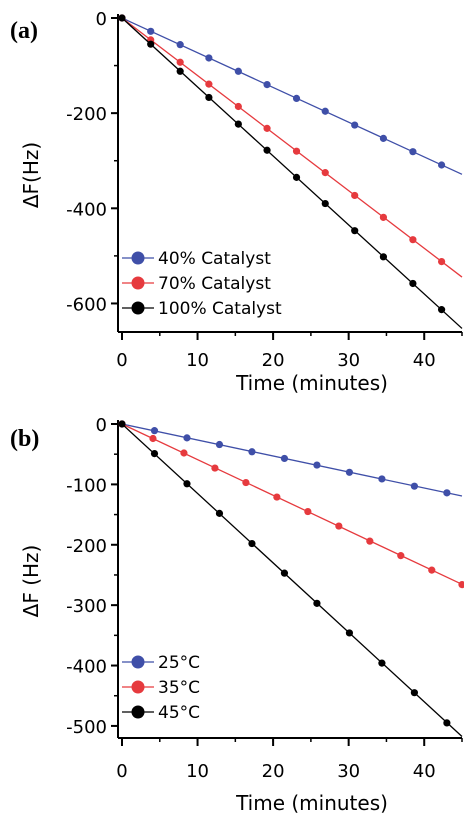 The image size is (464, 818). I want to click on y-tick-label: -100, so click(86, 485).